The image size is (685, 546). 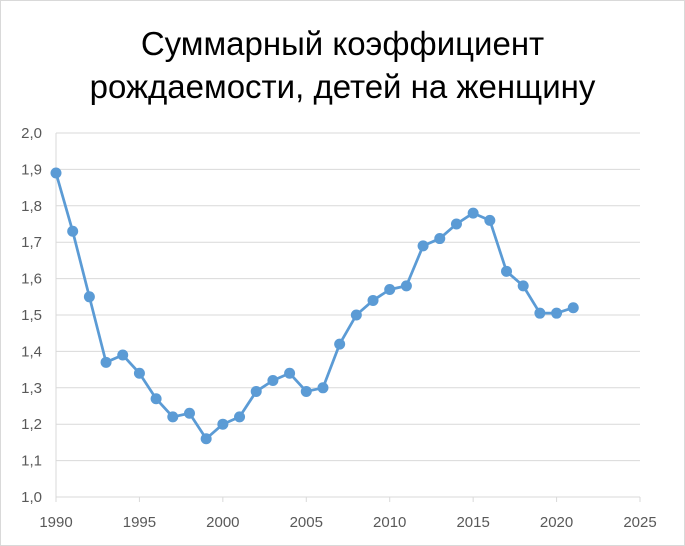 What do you see at coordinates (222, 522) in the screenshot?
I see `x-tick-label: 2000` at bounding box center [222, 522].